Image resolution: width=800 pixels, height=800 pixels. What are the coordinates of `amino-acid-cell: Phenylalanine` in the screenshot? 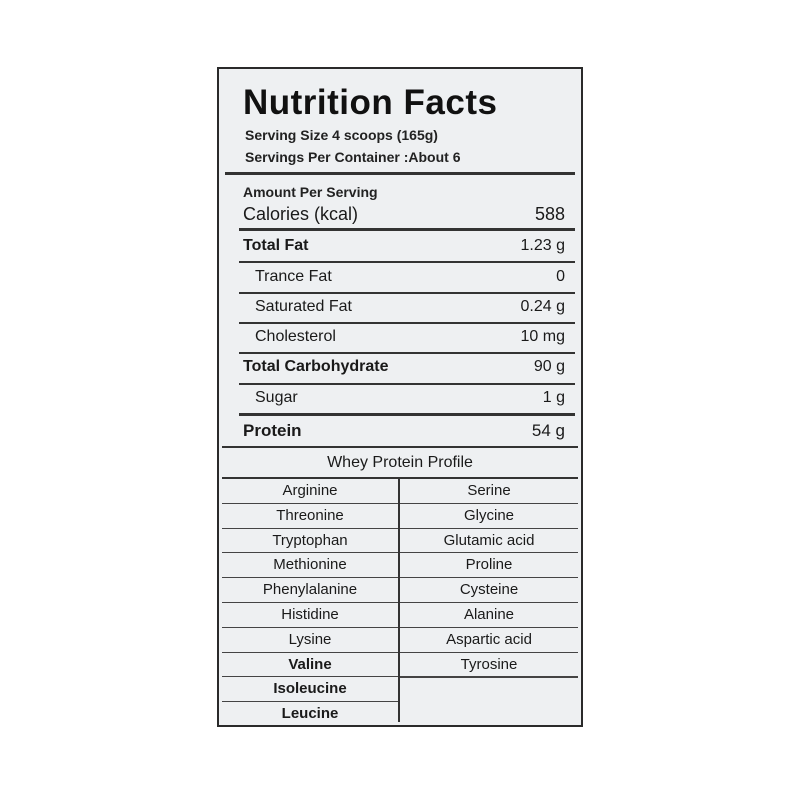 It's located at (310, 590).